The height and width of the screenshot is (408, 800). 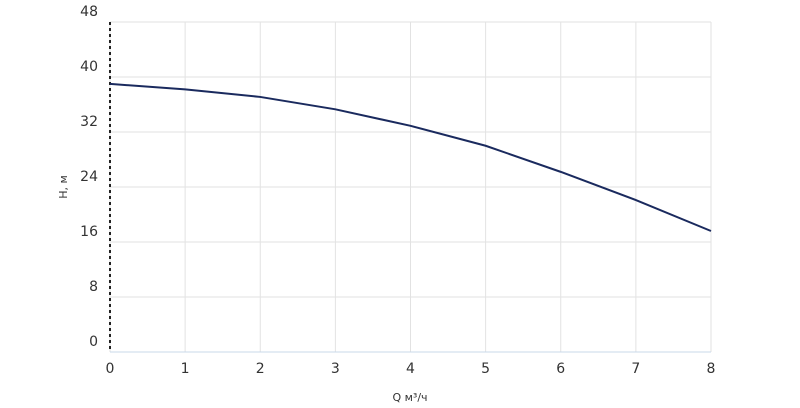 I want to click on y-tick-label: 32, so click(x=89, y=122).